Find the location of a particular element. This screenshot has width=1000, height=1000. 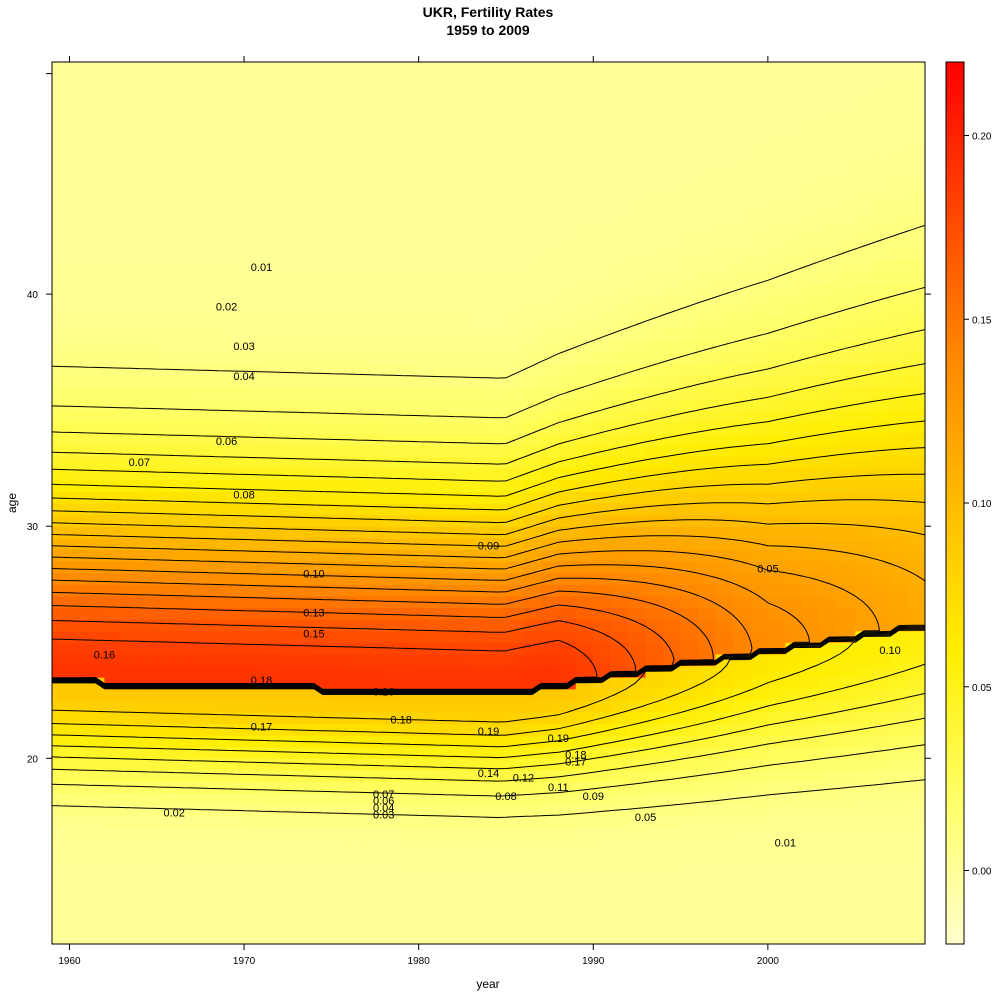

contour-label: 0.07 is located at coordinates (139, 463).